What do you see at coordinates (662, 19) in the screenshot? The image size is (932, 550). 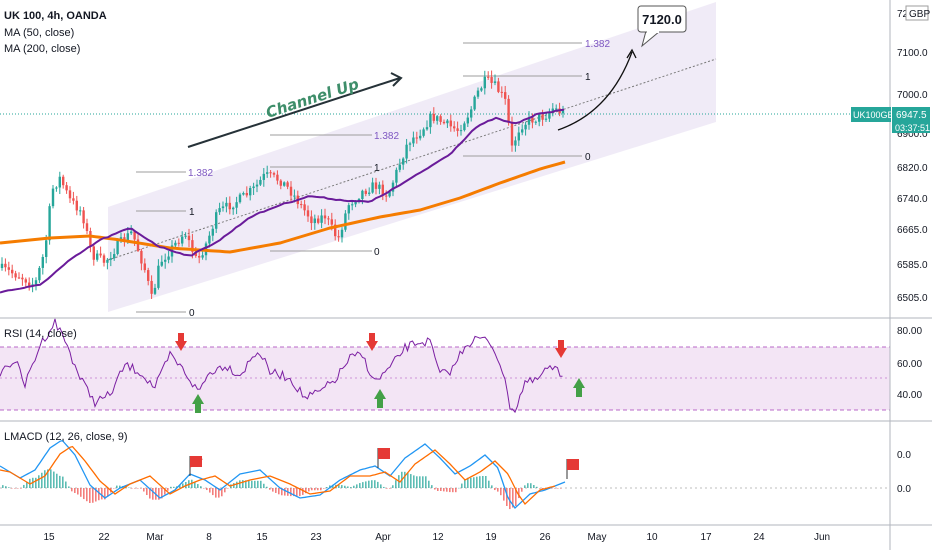 I see `target-callout` at bounding box center [662, 19].